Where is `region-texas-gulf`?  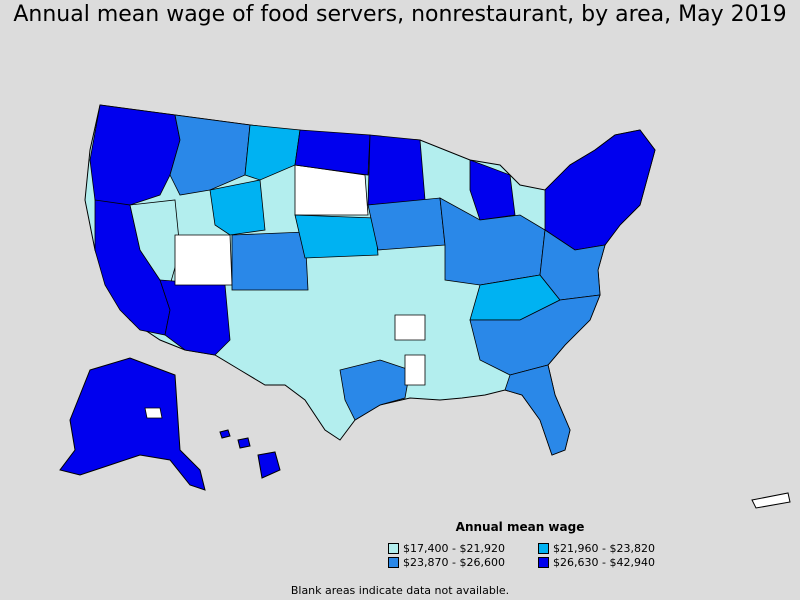 region-texas-gulf is located at coordinates (375, 390).